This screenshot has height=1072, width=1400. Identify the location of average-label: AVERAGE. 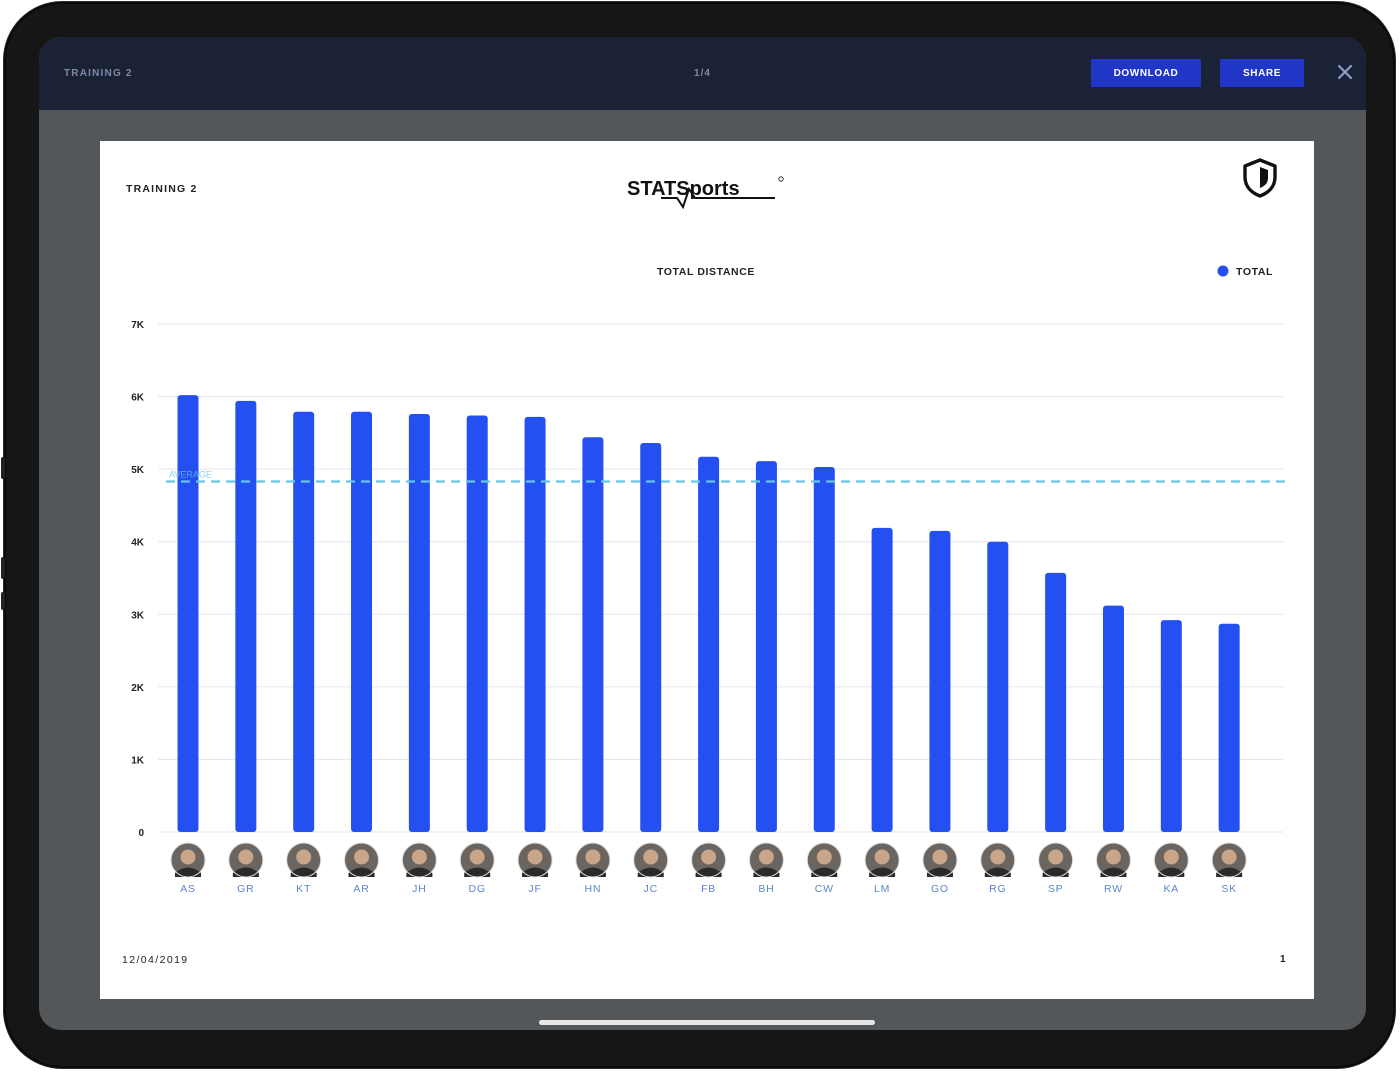
(190, 474).